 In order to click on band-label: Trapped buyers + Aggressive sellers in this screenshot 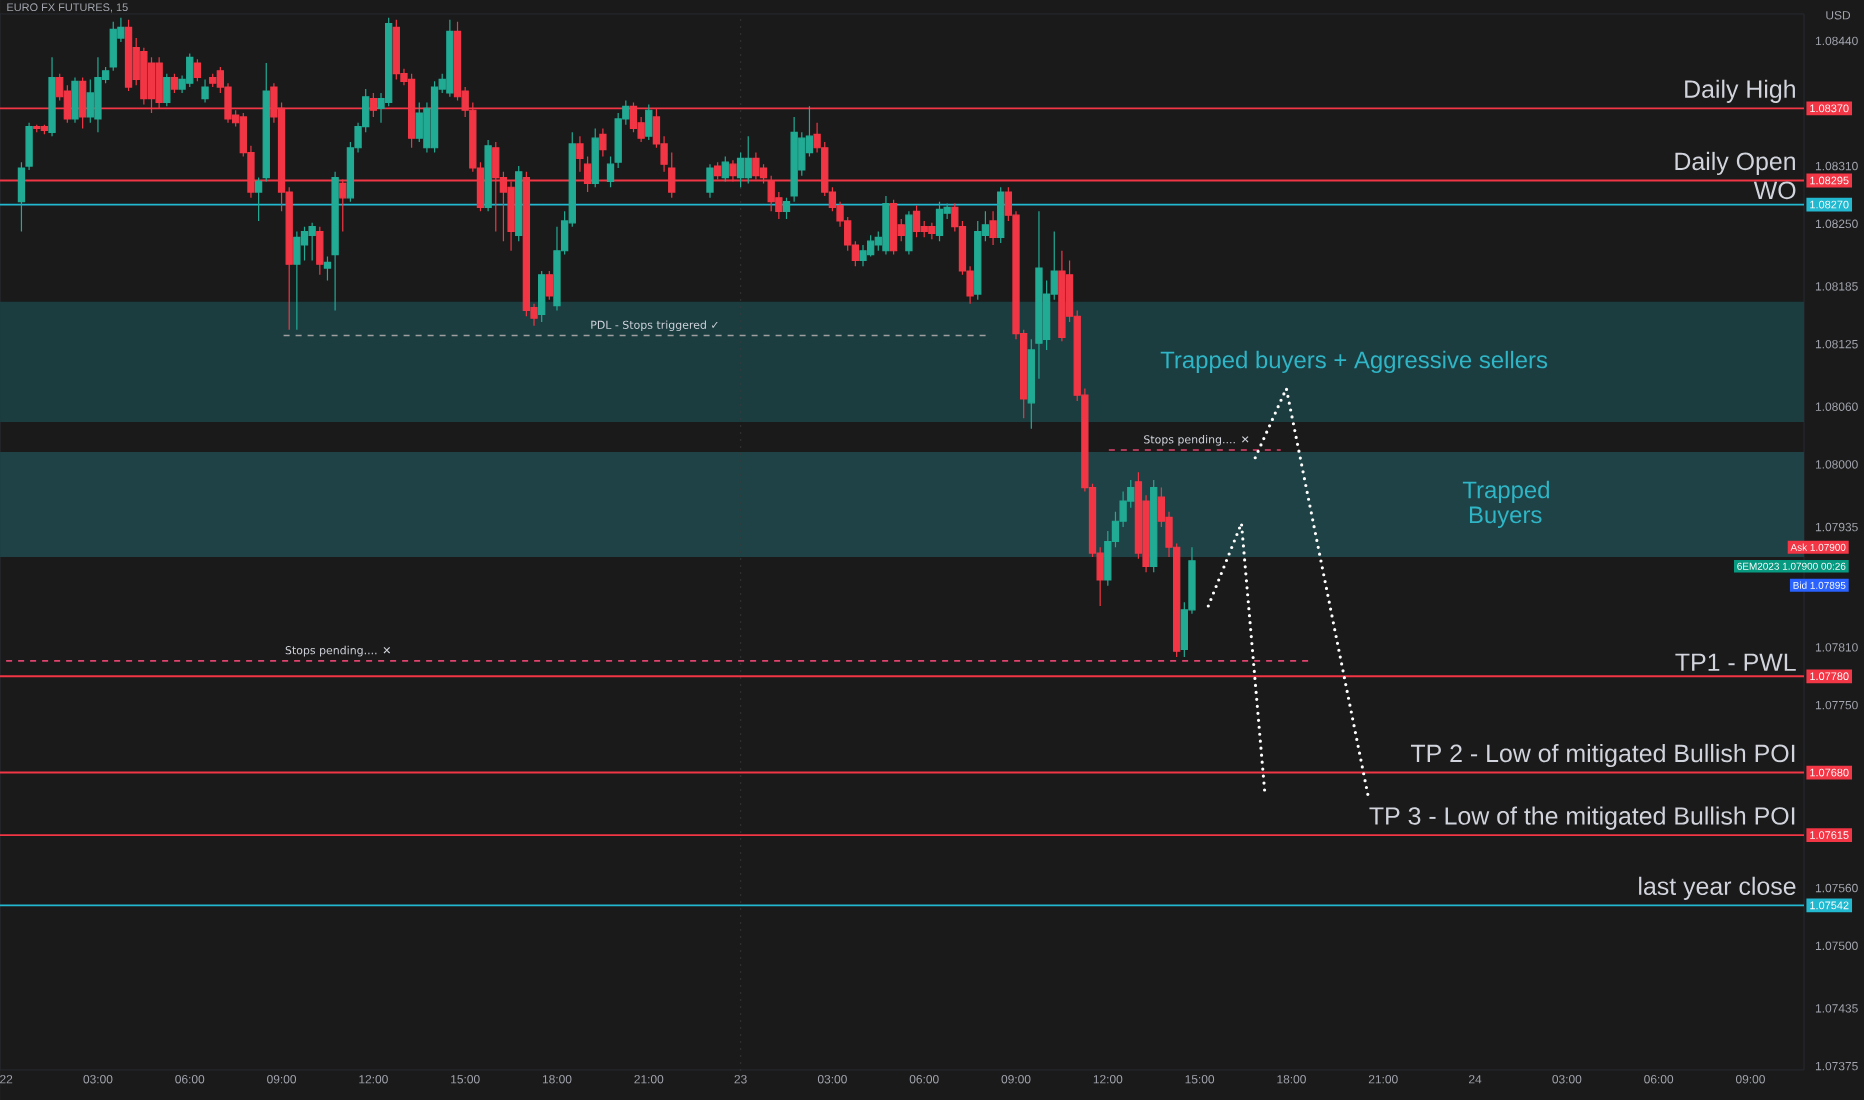, I will do `click(1354, 362)`.